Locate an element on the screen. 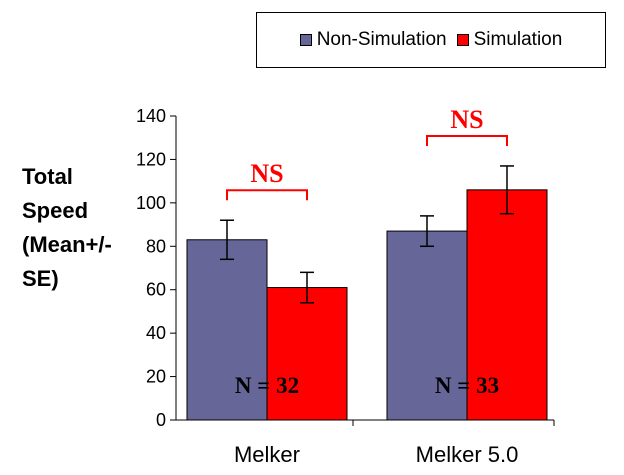  significance-group: NS NS is located at coordinates (367, 153).